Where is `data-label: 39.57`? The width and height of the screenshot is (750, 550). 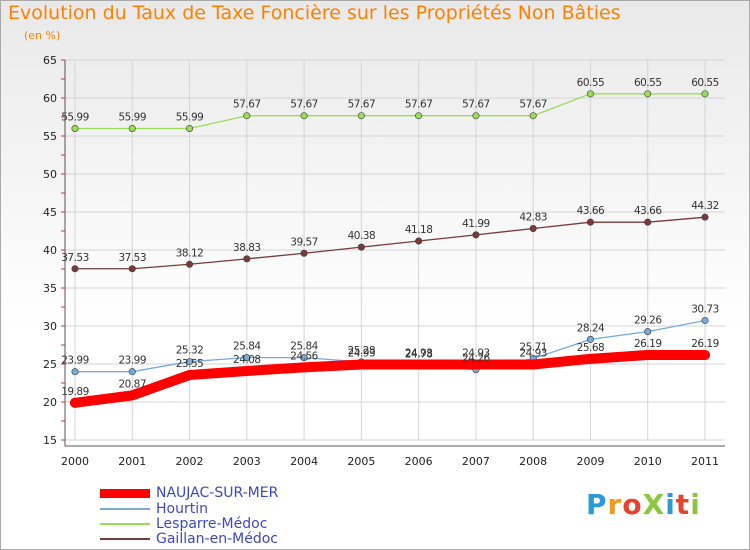 data-label: 39.57 is located at coordinates (304, 242).